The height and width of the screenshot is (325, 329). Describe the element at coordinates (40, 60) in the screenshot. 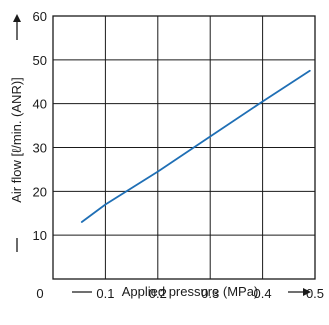

I see `y-tick-label: 50` at that location.